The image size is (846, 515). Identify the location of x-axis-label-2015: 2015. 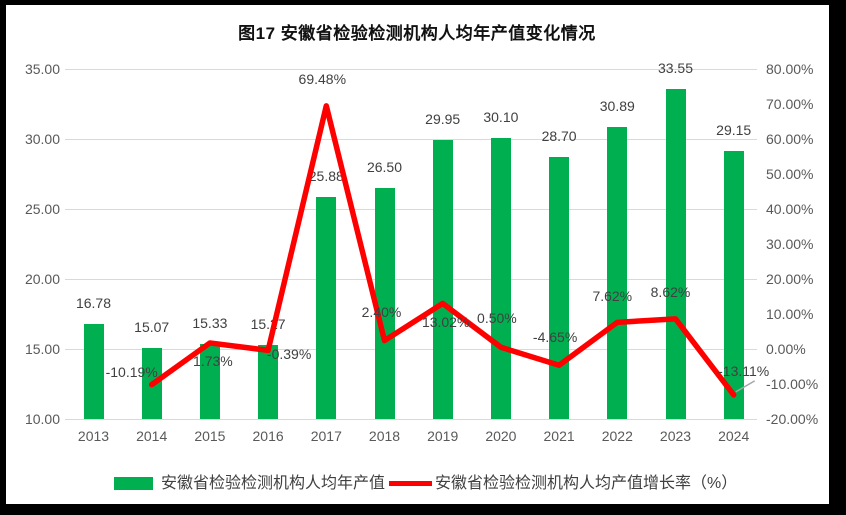
(210, 436).